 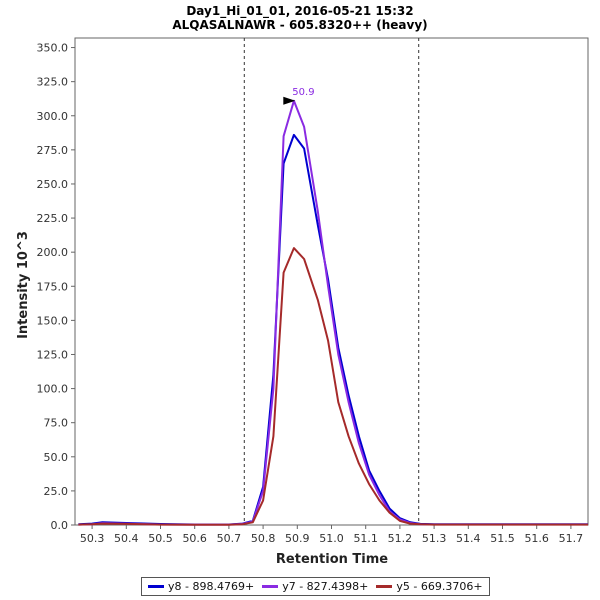 I want to click on x-tick-label: 51.2, so click(x=400, y=538).